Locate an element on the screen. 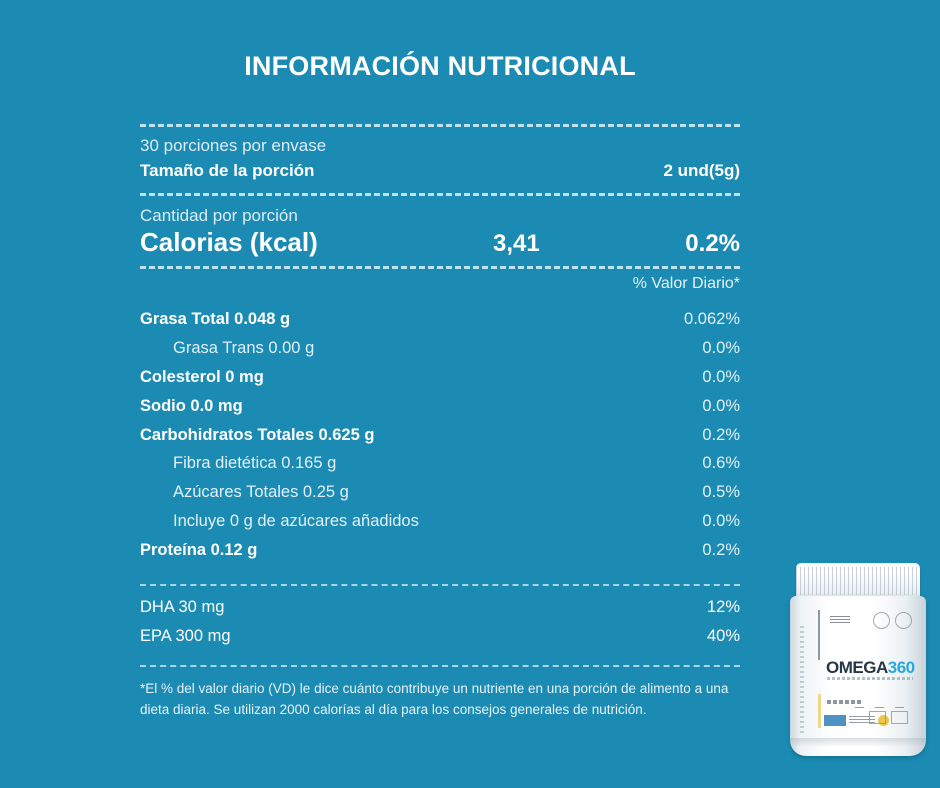 Image resolution: width=940 pixels, height=788 pixels. nutrient-row: Fibra dietética 0.165 g 0.6% is located at coordinates (440, 464).